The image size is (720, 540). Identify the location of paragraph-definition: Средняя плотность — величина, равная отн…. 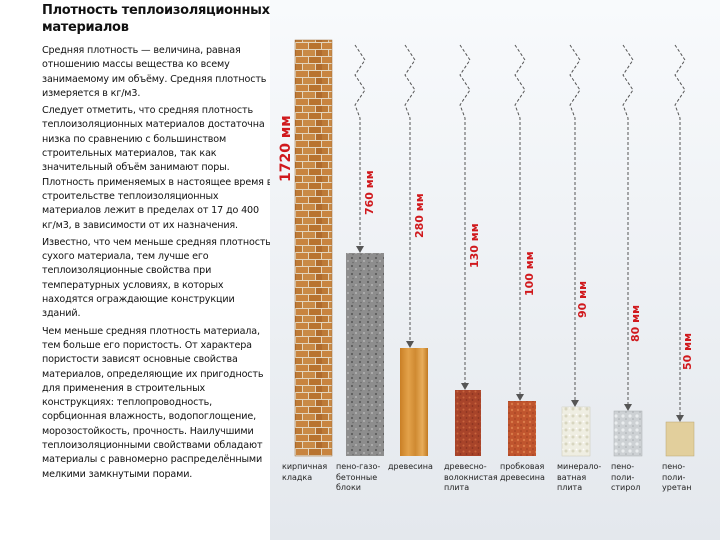
(154, 72).